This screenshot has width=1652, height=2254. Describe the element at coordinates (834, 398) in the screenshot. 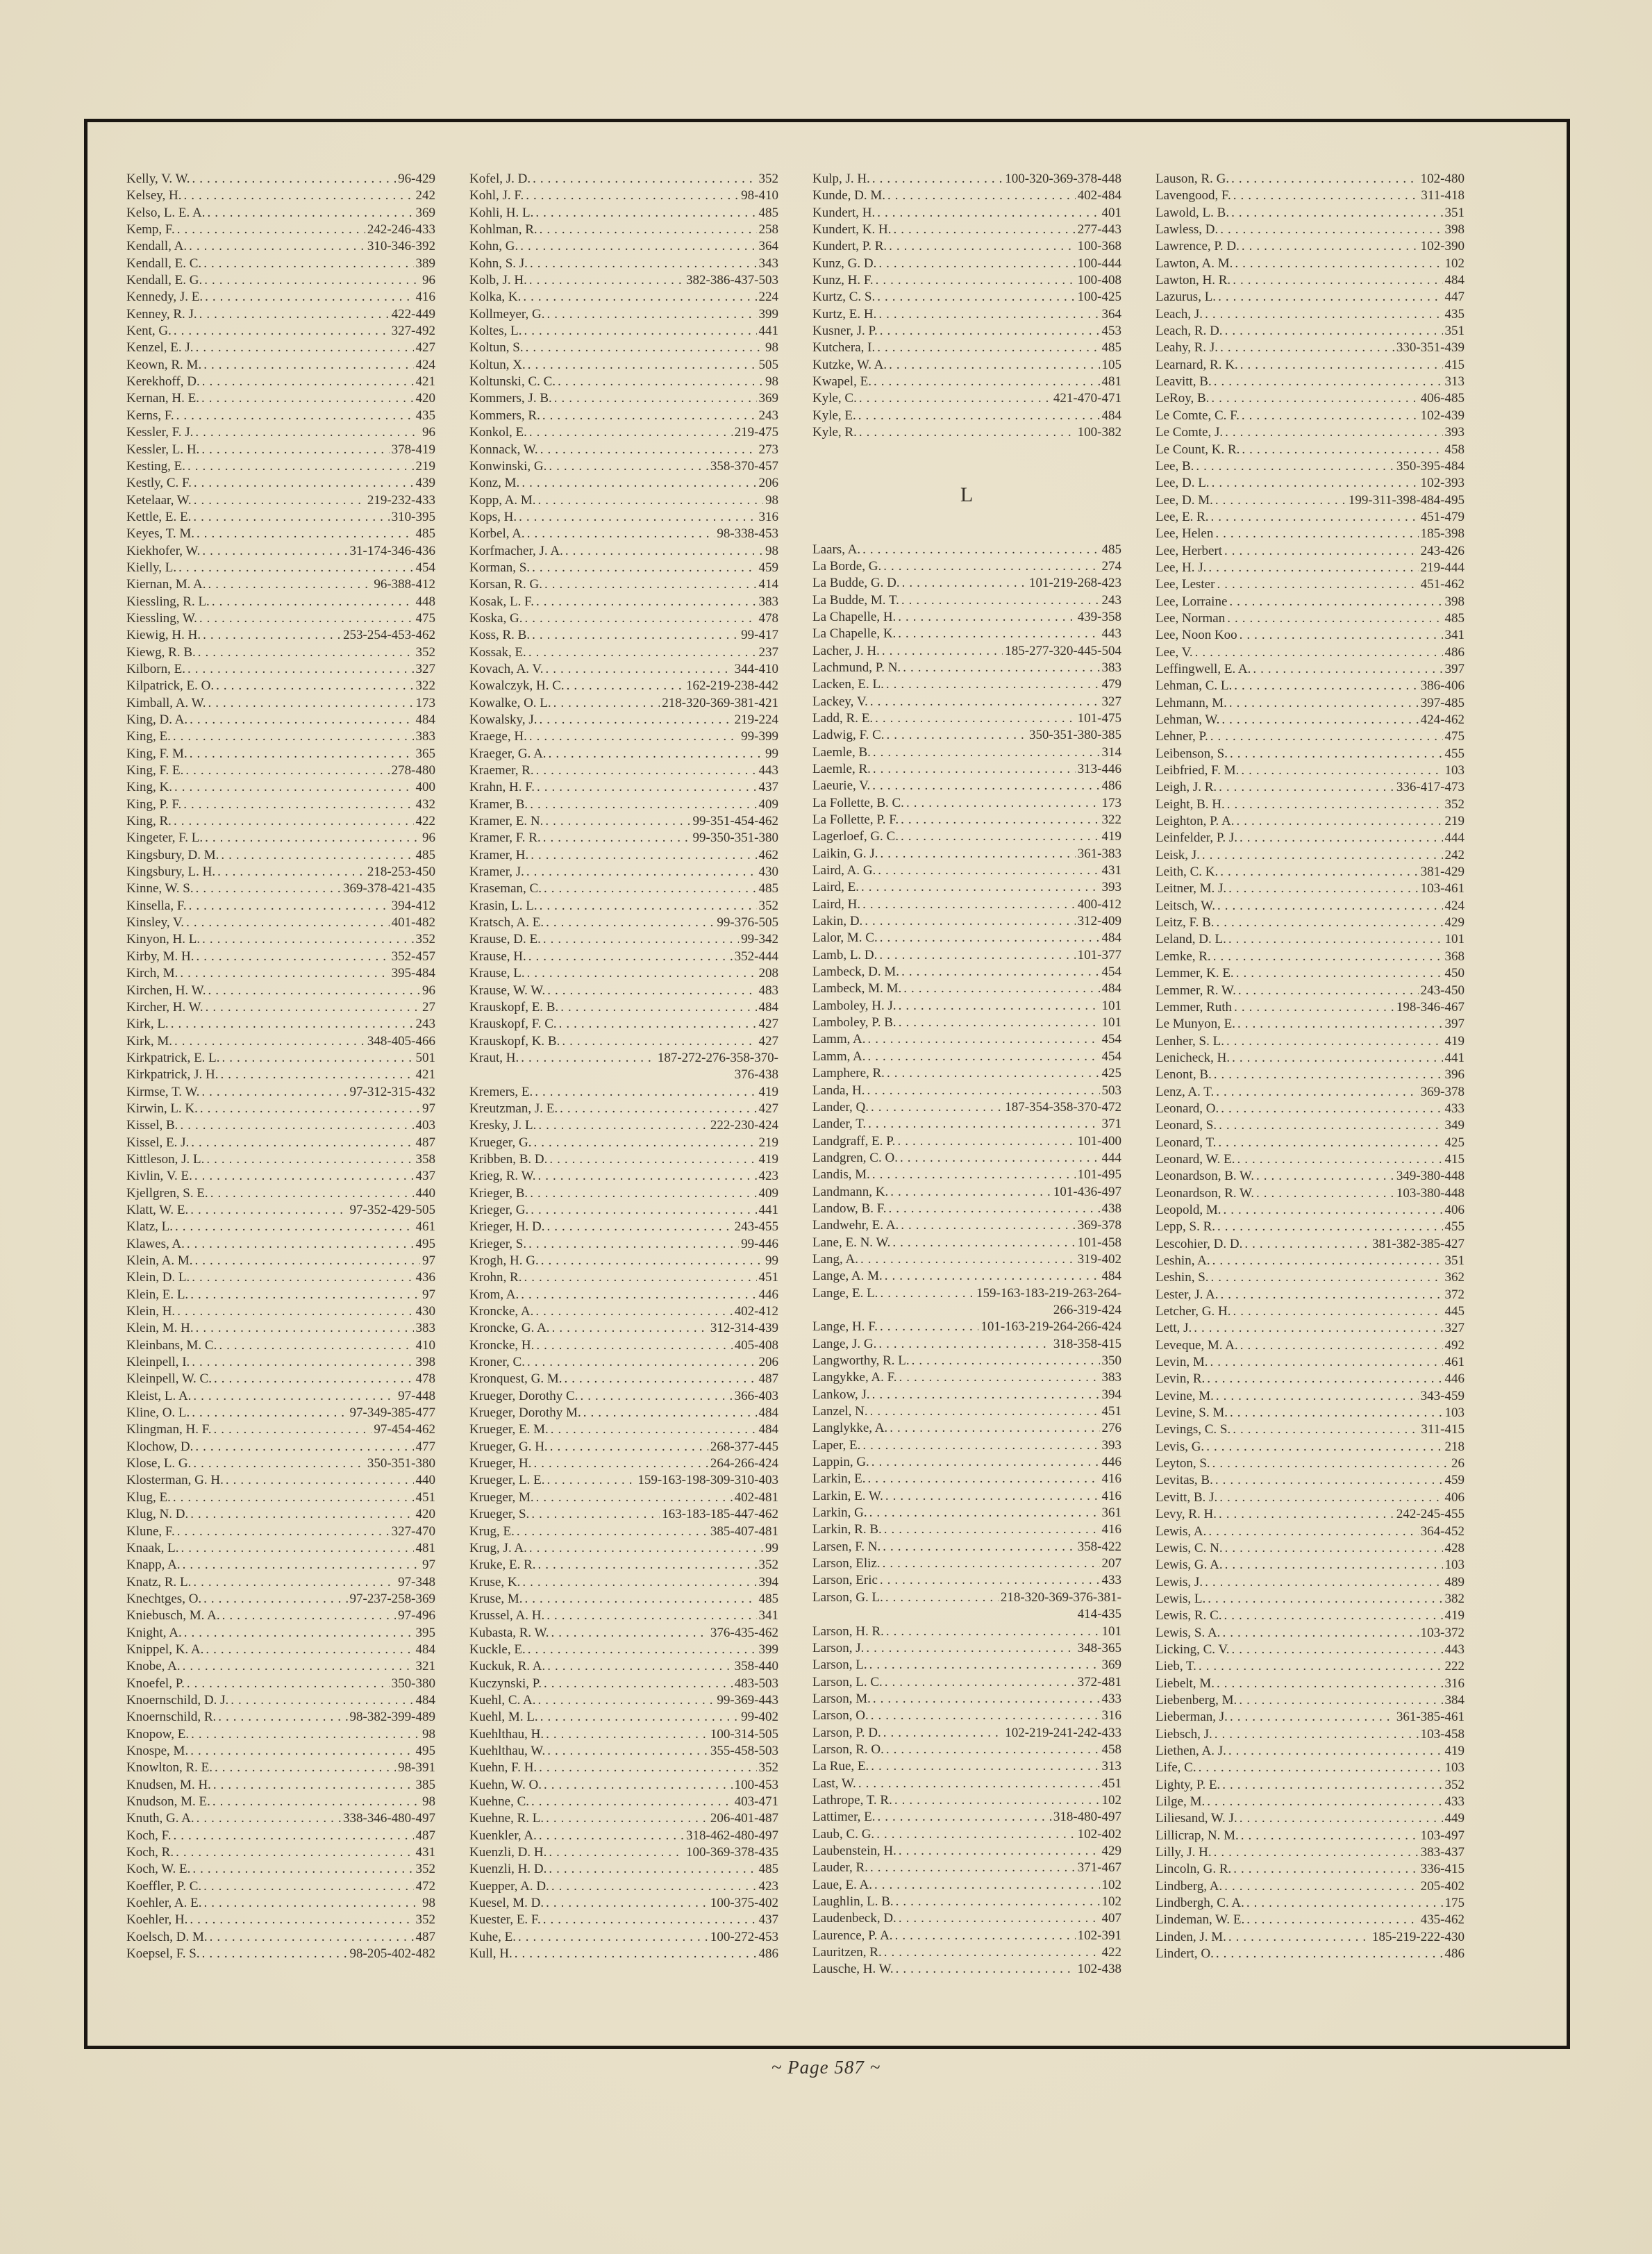

I see `entry-name: Kyle, C.` at that location.